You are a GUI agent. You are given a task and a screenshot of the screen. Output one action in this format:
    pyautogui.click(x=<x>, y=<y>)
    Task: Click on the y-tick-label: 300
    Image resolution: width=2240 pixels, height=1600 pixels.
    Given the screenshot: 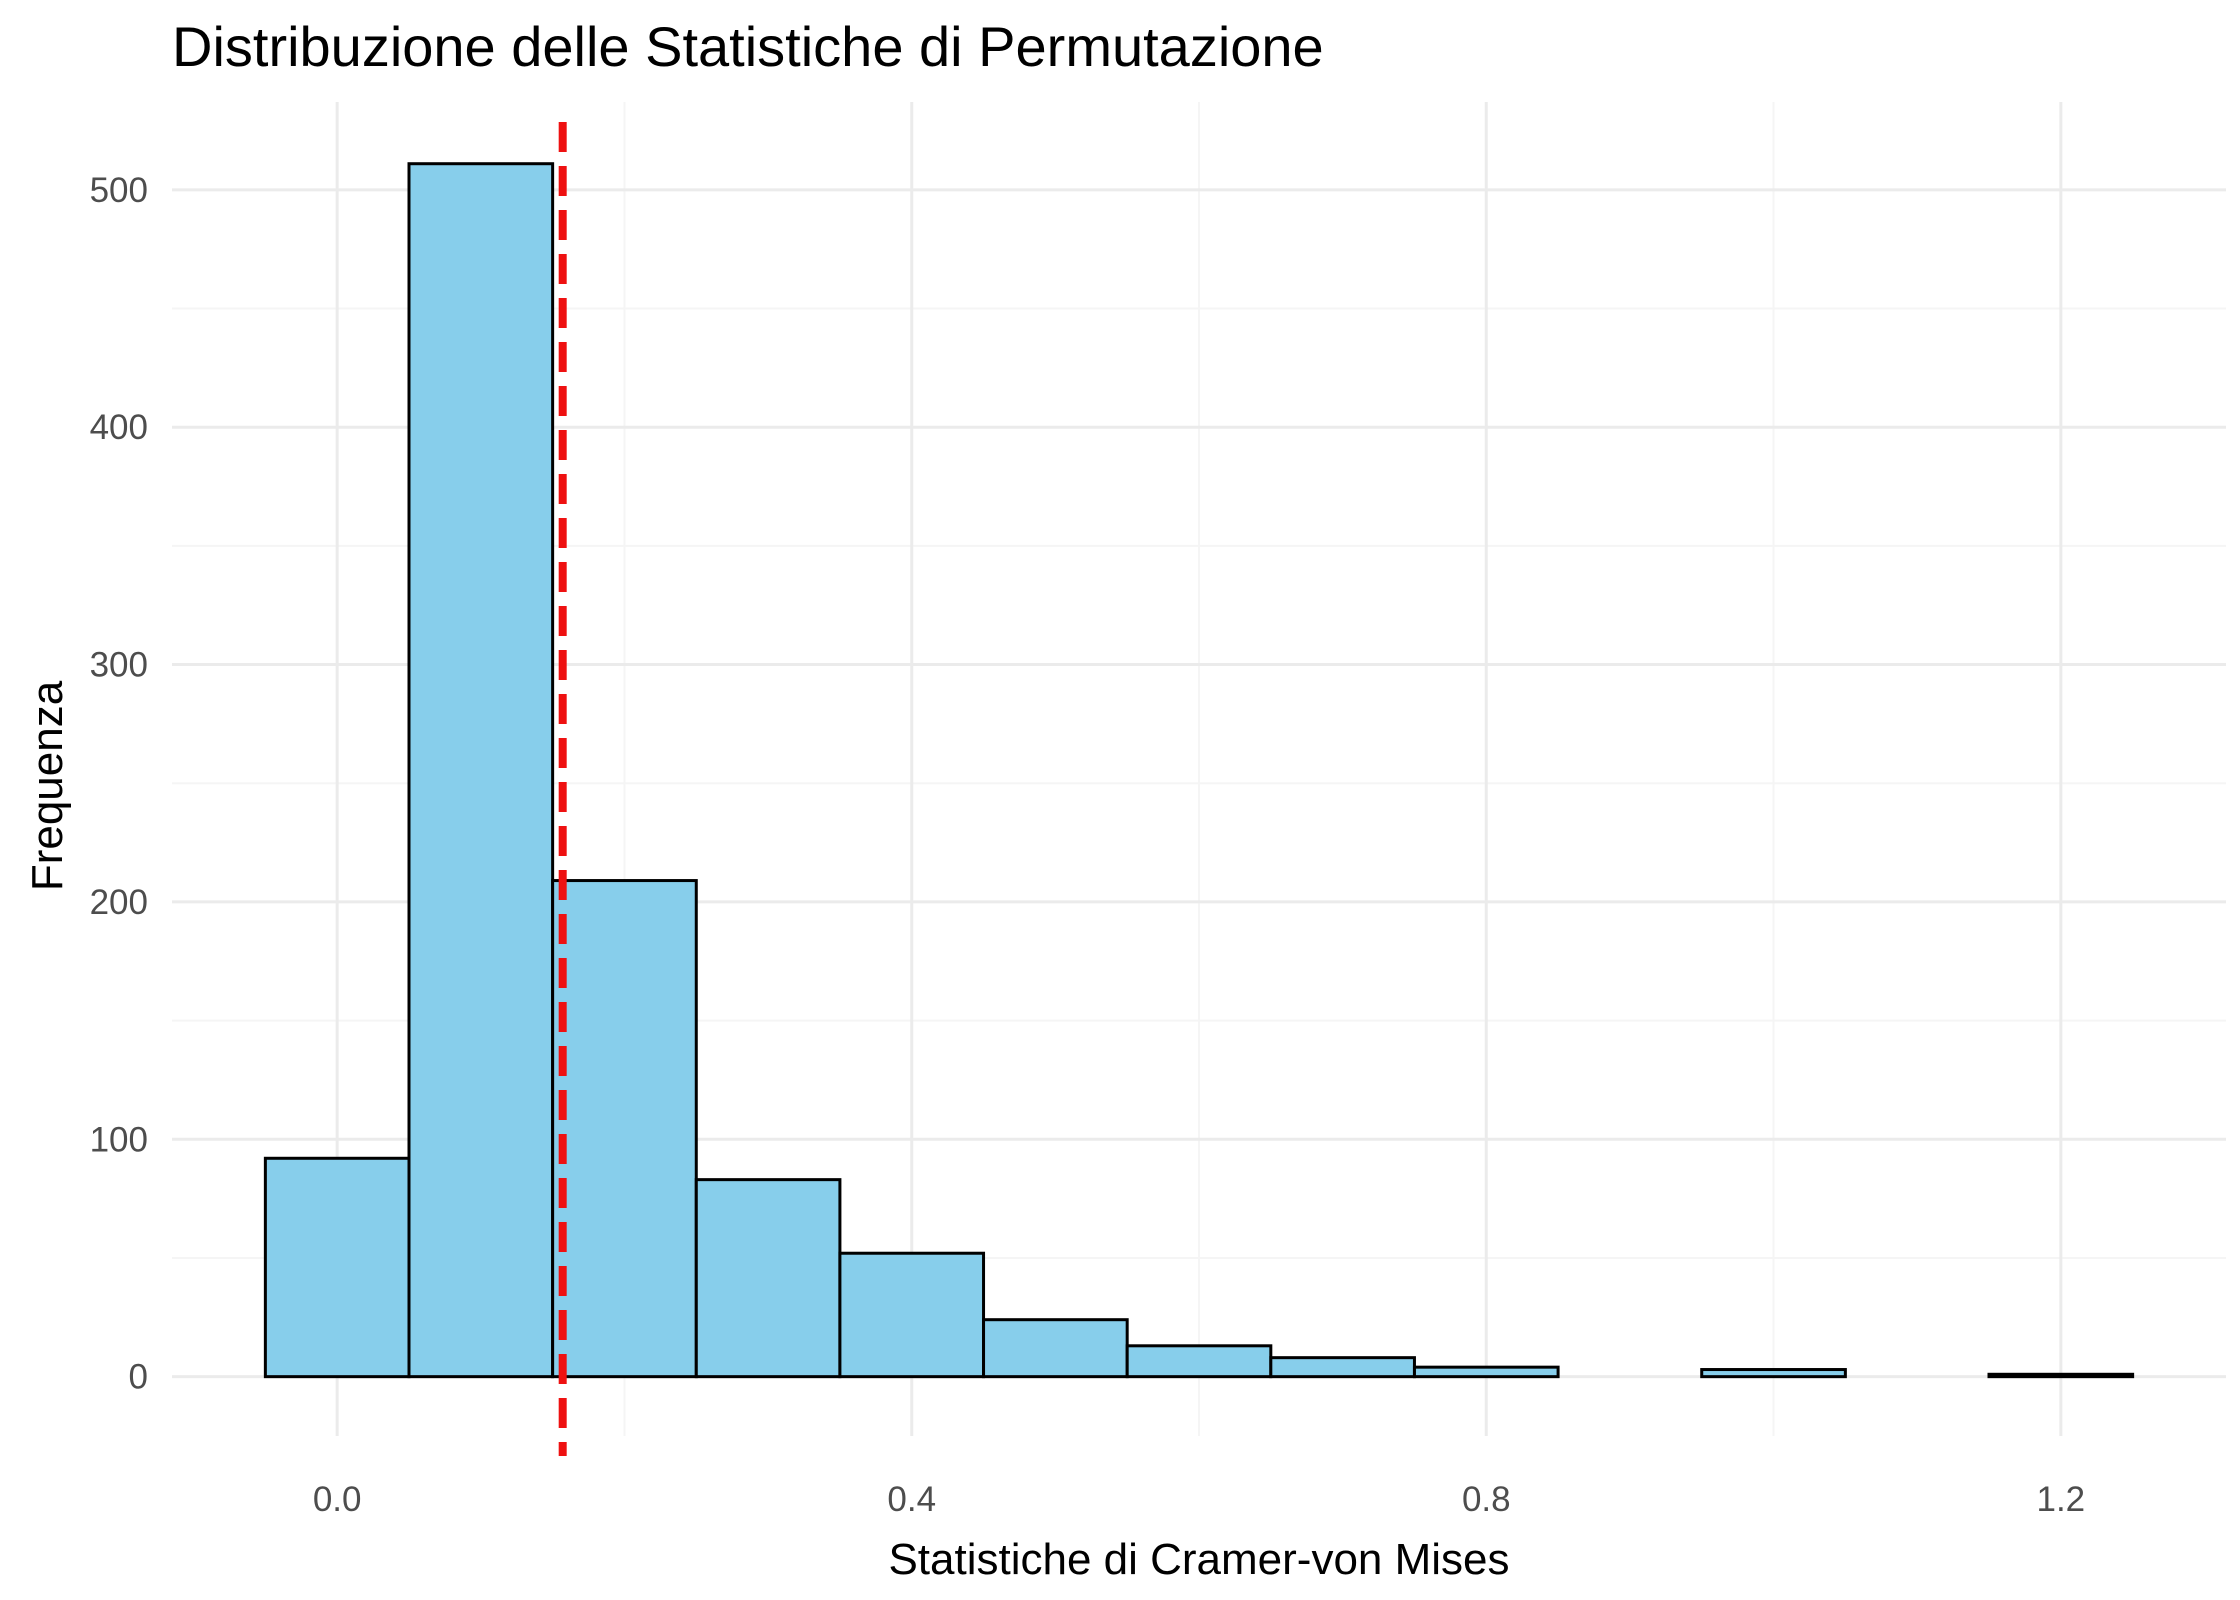 What is the action you would take?
    pyautogui.click(x=119, y=665)
    